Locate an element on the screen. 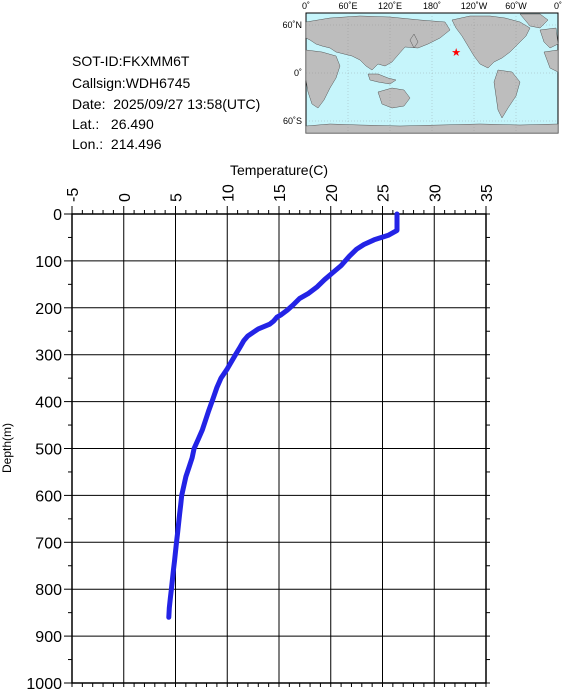 The image size is (564, 690). x-tick-label: 10 is located at coordinates (228, 193).